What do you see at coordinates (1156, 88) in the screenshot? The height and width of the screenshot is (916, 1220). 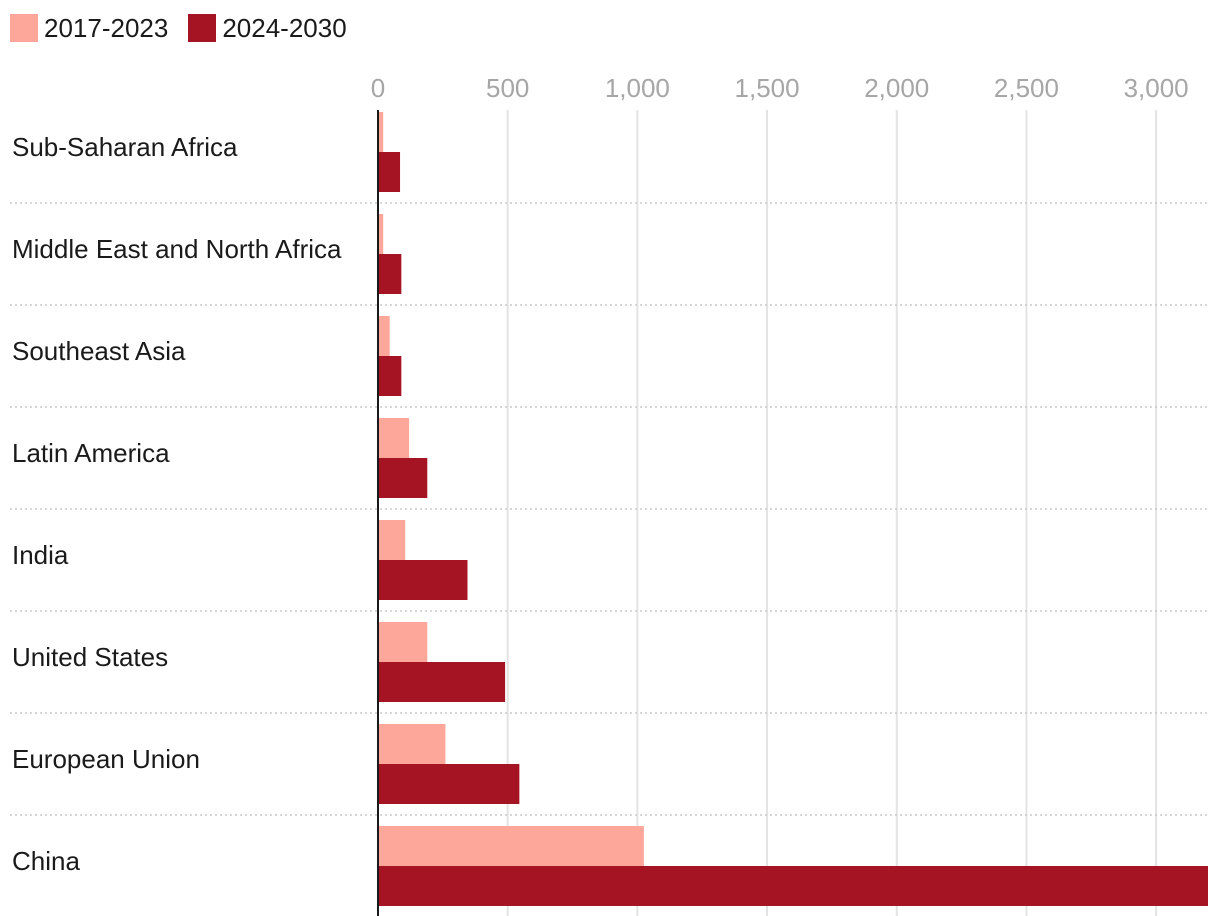 I see `x-tick-label: 3,000` at bounding box center [1156, 88].